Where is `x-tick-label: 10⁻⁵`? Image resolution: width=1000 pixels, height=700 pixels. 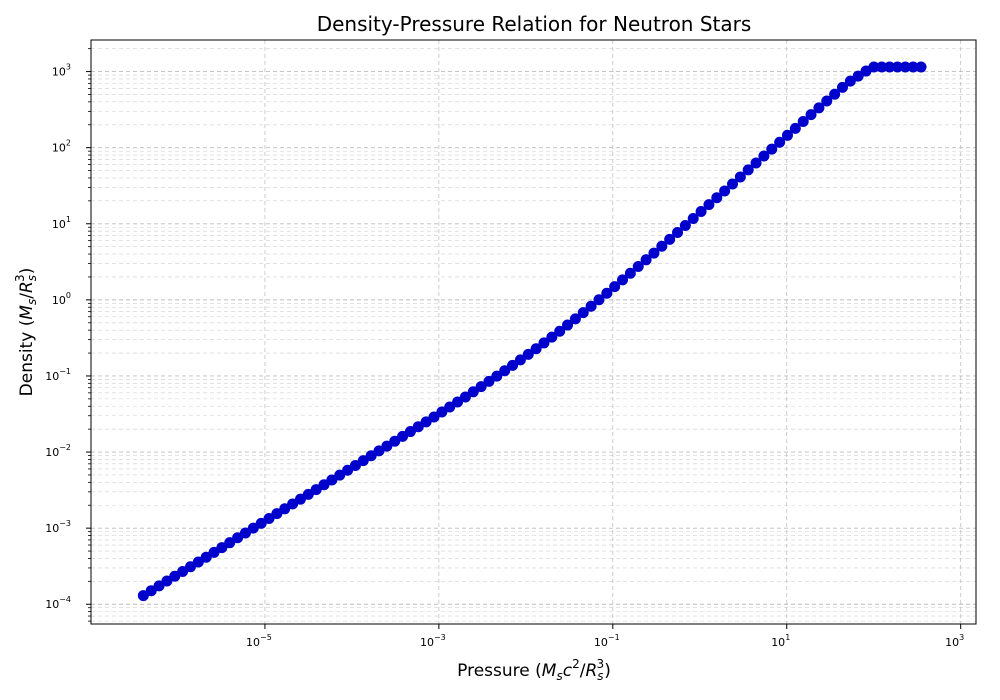
x-tick-label: 10⁻⁵ is located at coordinates (259, 641).